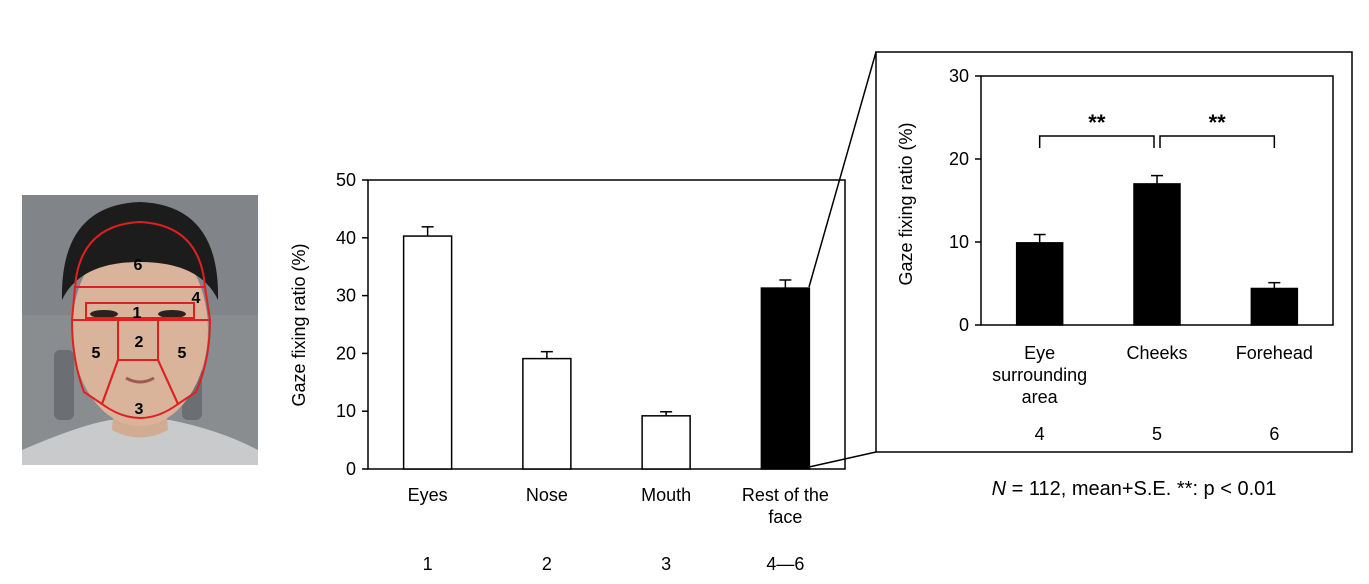 The width and height of the screenshot is (1369, 584). I want to click on zoom-connector, so click(842, 259).